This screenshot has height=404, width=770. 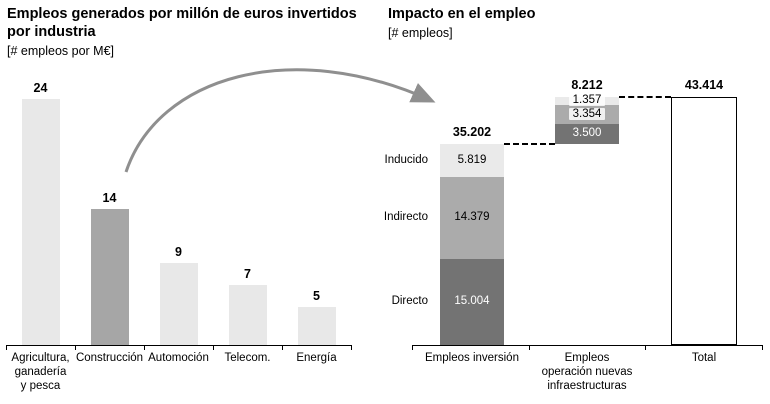 I want to click on right-chart-grand-total-value: 43.414, so click(x=704, y=85).